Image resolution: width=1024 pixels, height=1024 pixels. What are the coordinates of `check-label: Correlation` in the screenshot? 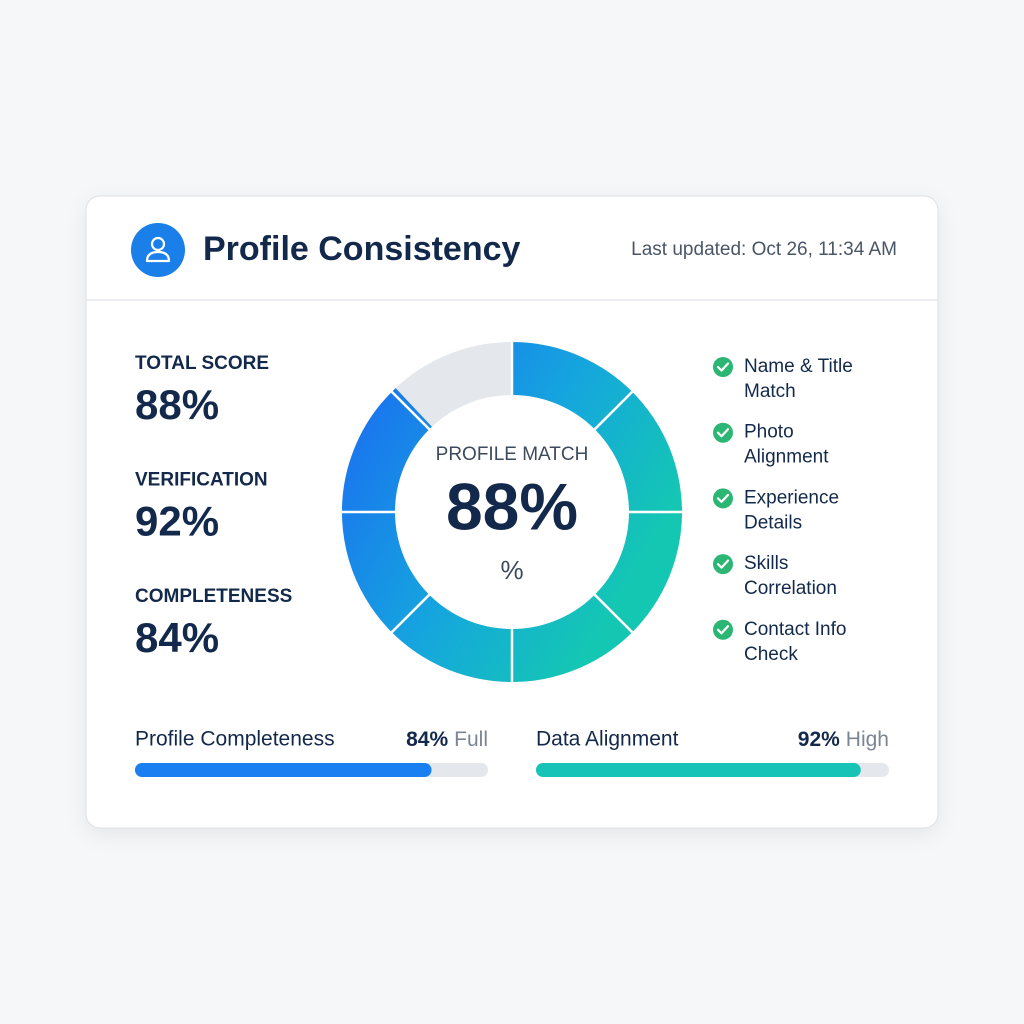 It's located at (790, 588).